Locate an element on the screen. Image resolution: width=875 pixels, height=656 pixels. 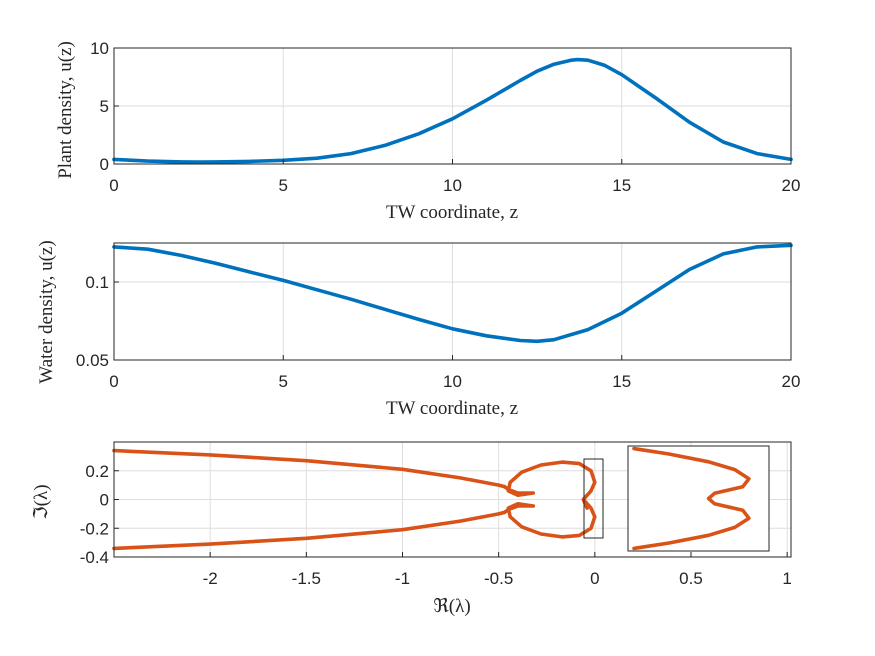
inset-background is located at coordinates (698, 498).